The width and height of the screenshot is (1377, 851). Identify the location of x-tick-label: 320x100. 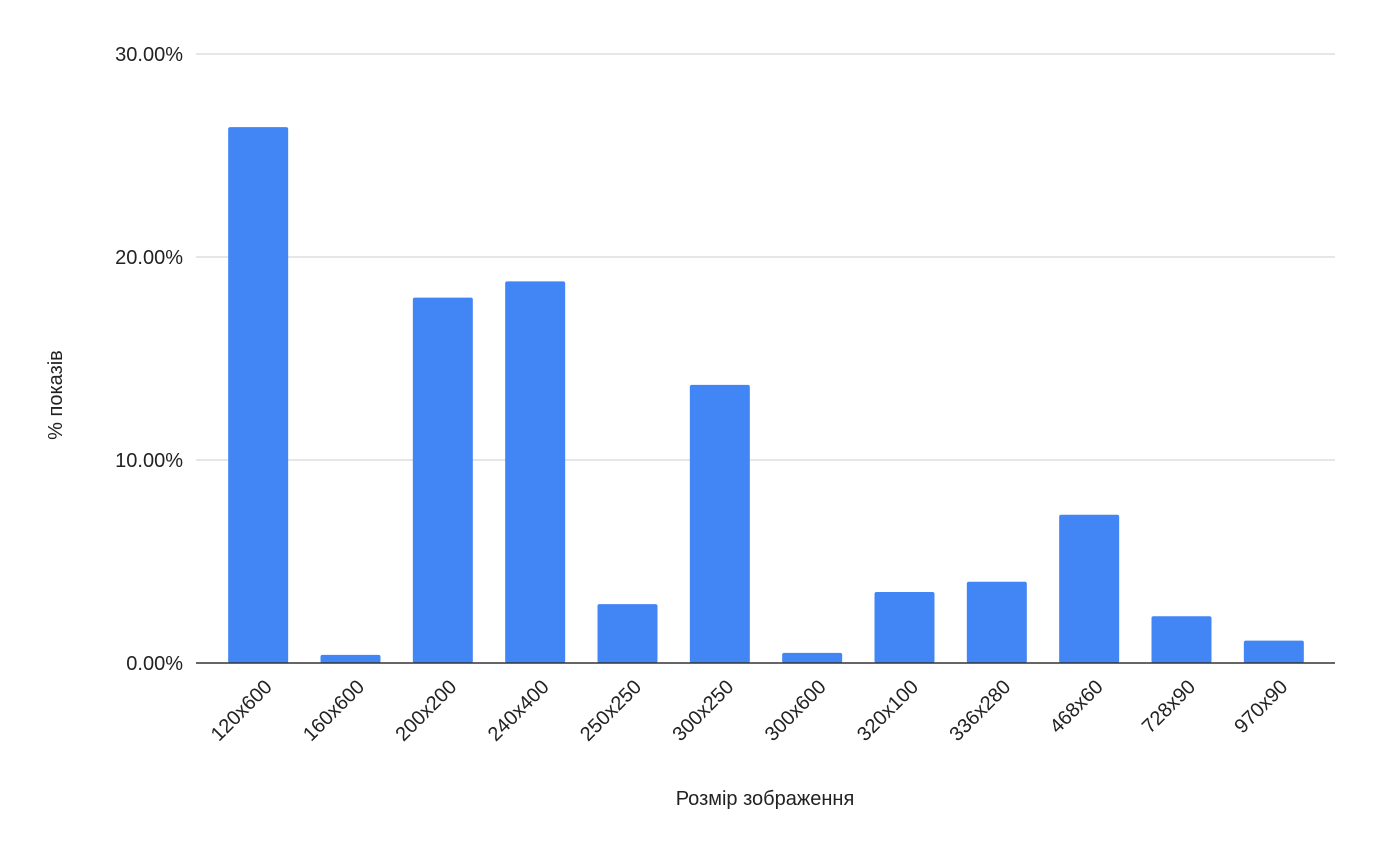
(888, 711).